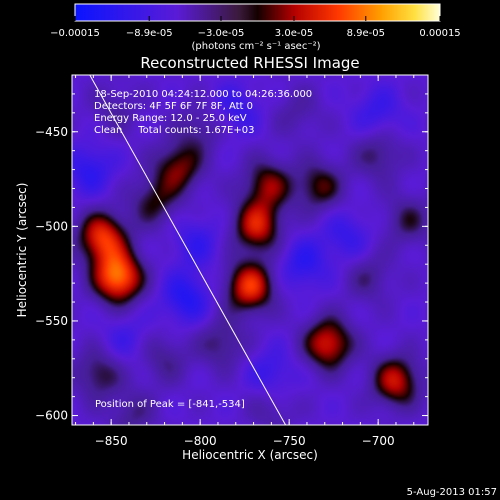 The height and width of the screenshot is (500, 500). I want to click on x-tick-label: −700, so click(378, 441).